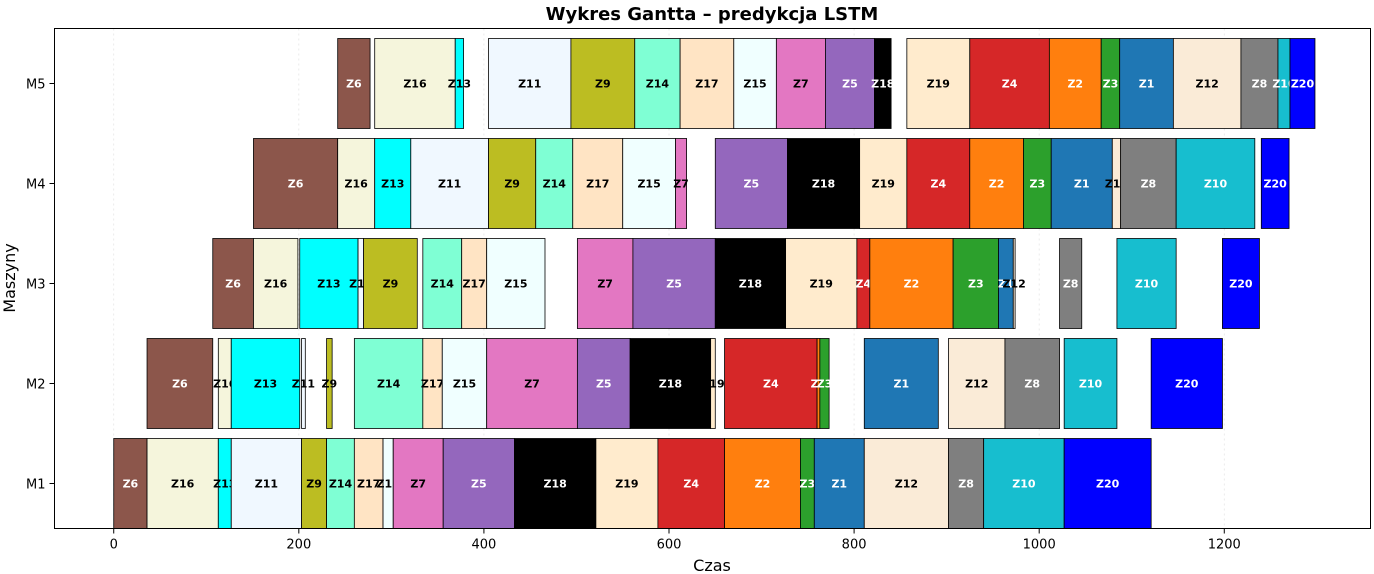 The height and width of the screenshot is (574, 1374). Describe the element at coordinates (1303, 84) in the screenshot. I see `task-label: Z20` at that location.